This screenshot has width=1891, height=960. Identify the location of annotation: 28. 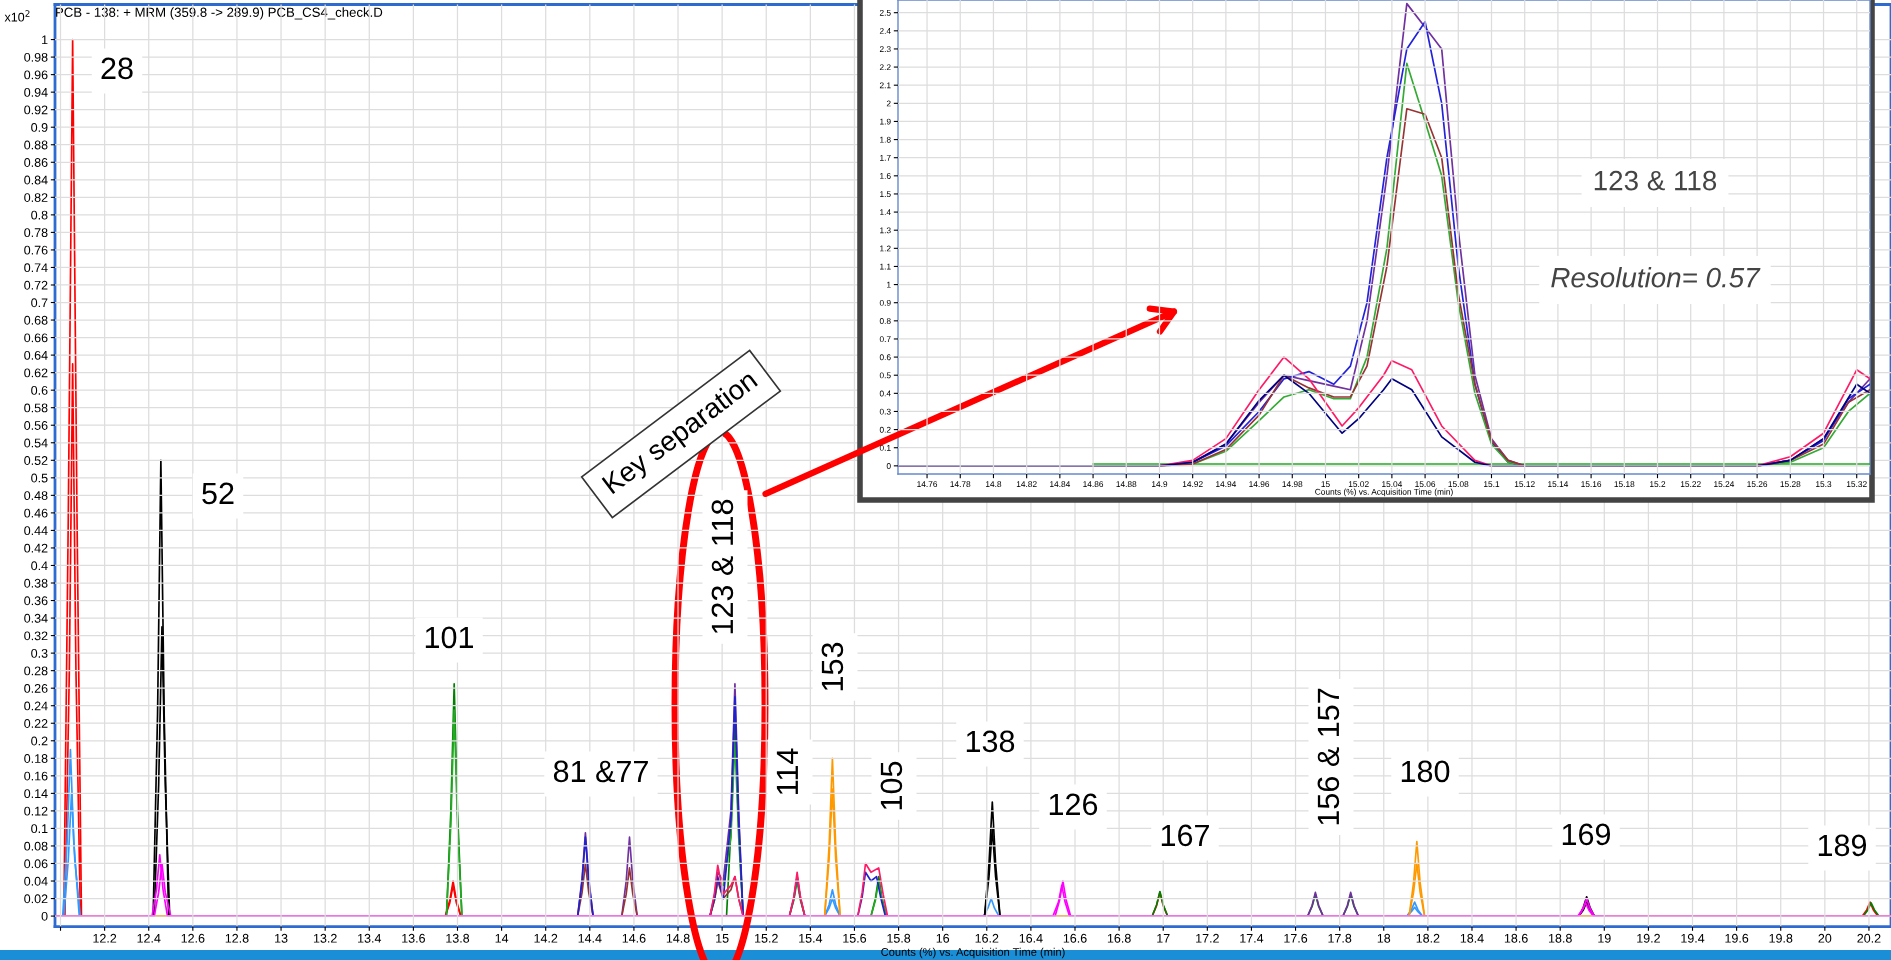
(117, 68).